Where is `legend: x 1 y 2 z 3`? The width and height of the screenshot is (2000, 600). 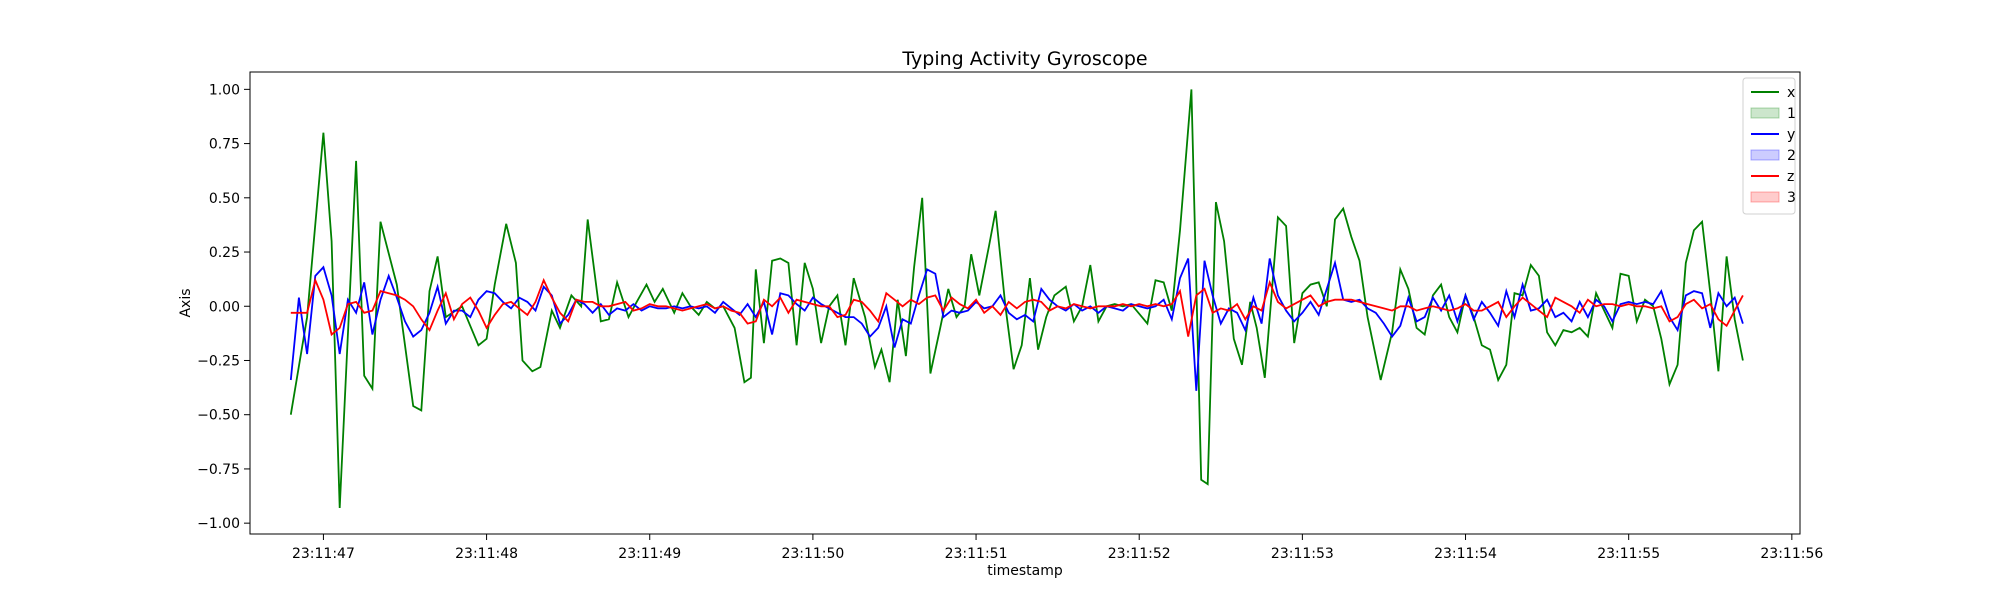
legend: x 1 y 2 z 3 is located at coordinates (1769, 146).